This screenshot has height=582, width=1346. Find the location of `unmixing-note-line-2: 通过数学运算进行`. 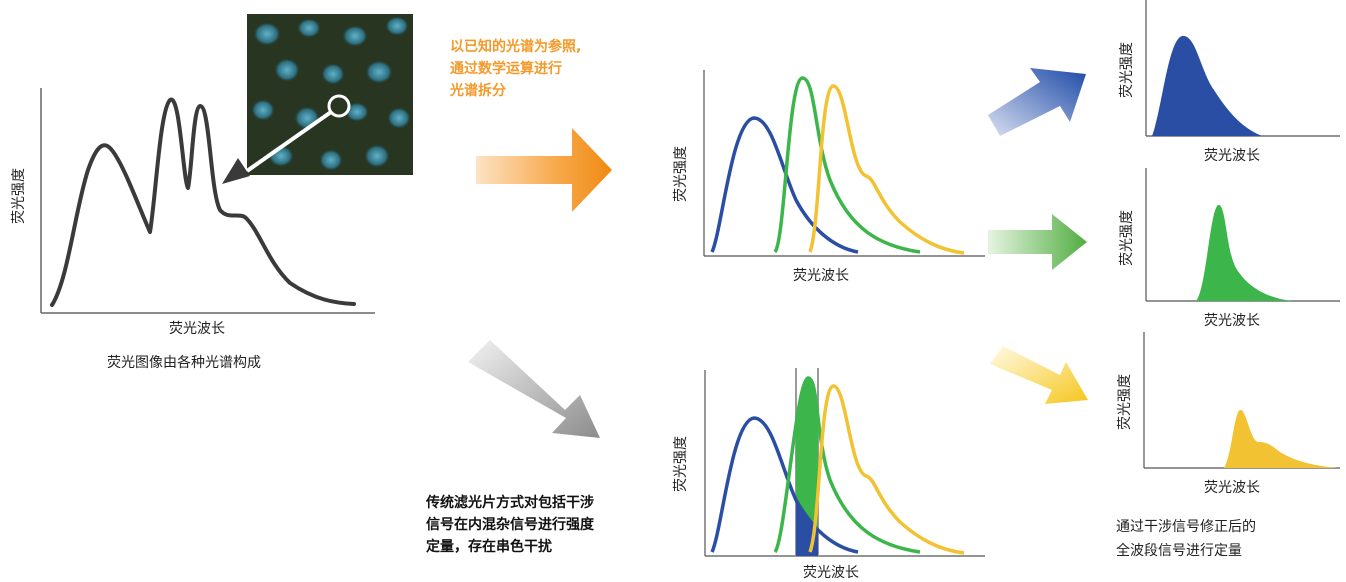

unmixing-note-line-2: 通过数学运算进行 is located at coordinates (506, 69).